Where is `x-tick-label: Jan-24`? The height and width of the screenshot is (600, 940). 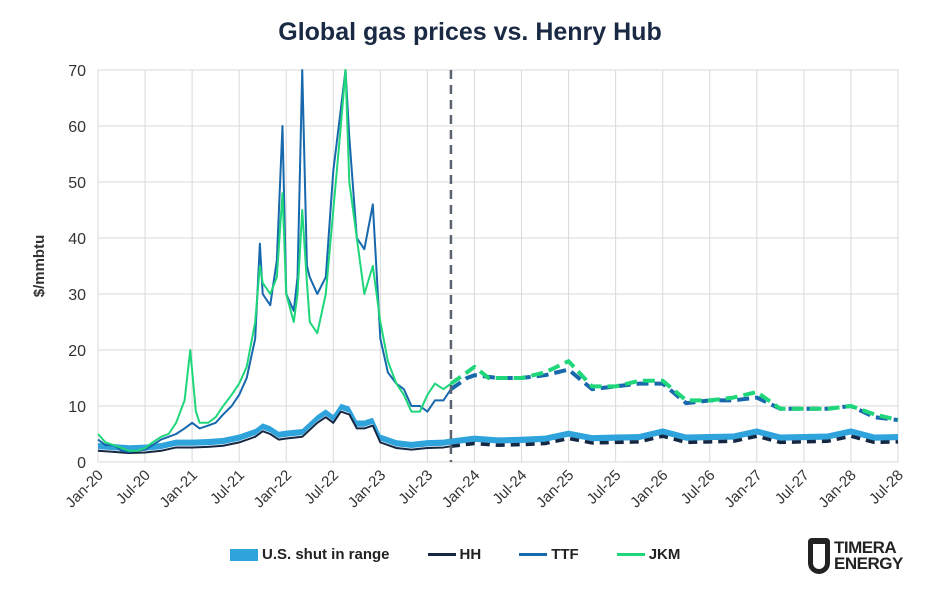
x-tick-label: Jan-24 is located at coordinates (461, 489).